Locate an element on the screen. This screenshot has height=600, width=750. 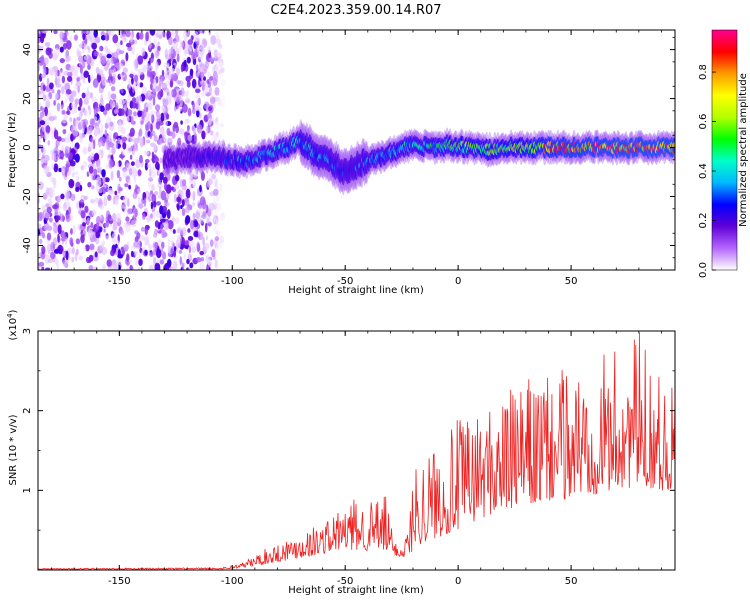
y-tick-label: 20 is located at coordinates (27, 98).